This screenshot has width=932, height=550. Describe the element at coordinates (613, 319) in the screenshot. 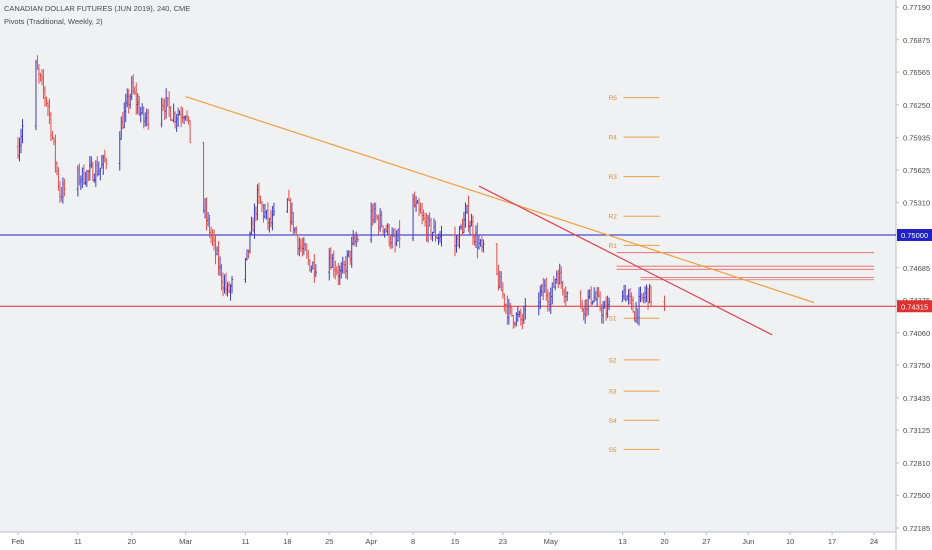

I see `pivot-label: S1` at that location.